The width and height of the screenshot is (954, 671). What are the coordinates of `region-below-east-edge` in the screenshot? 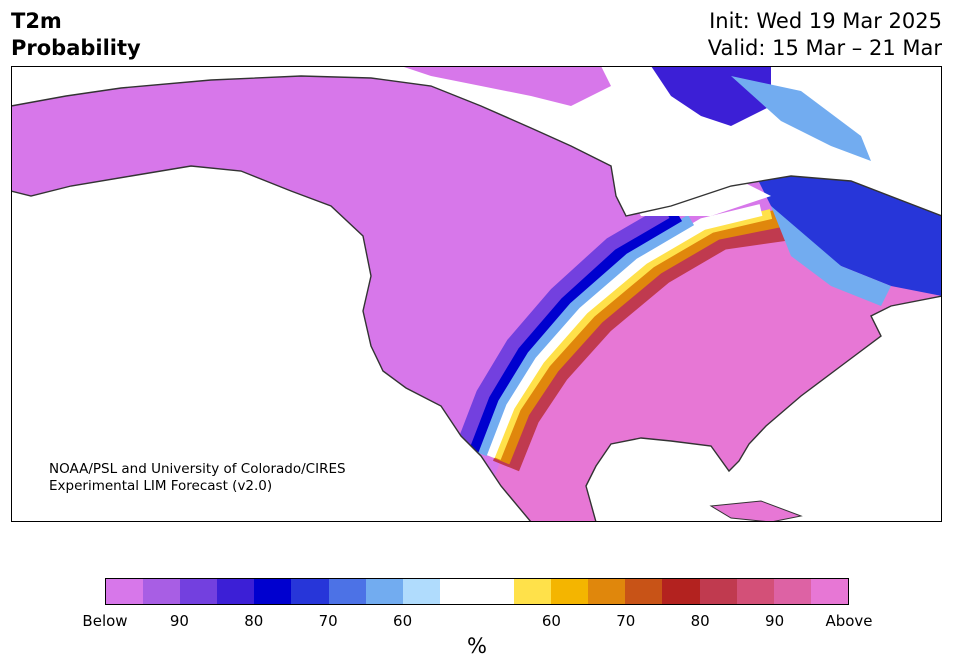 It's located at (831, 256).